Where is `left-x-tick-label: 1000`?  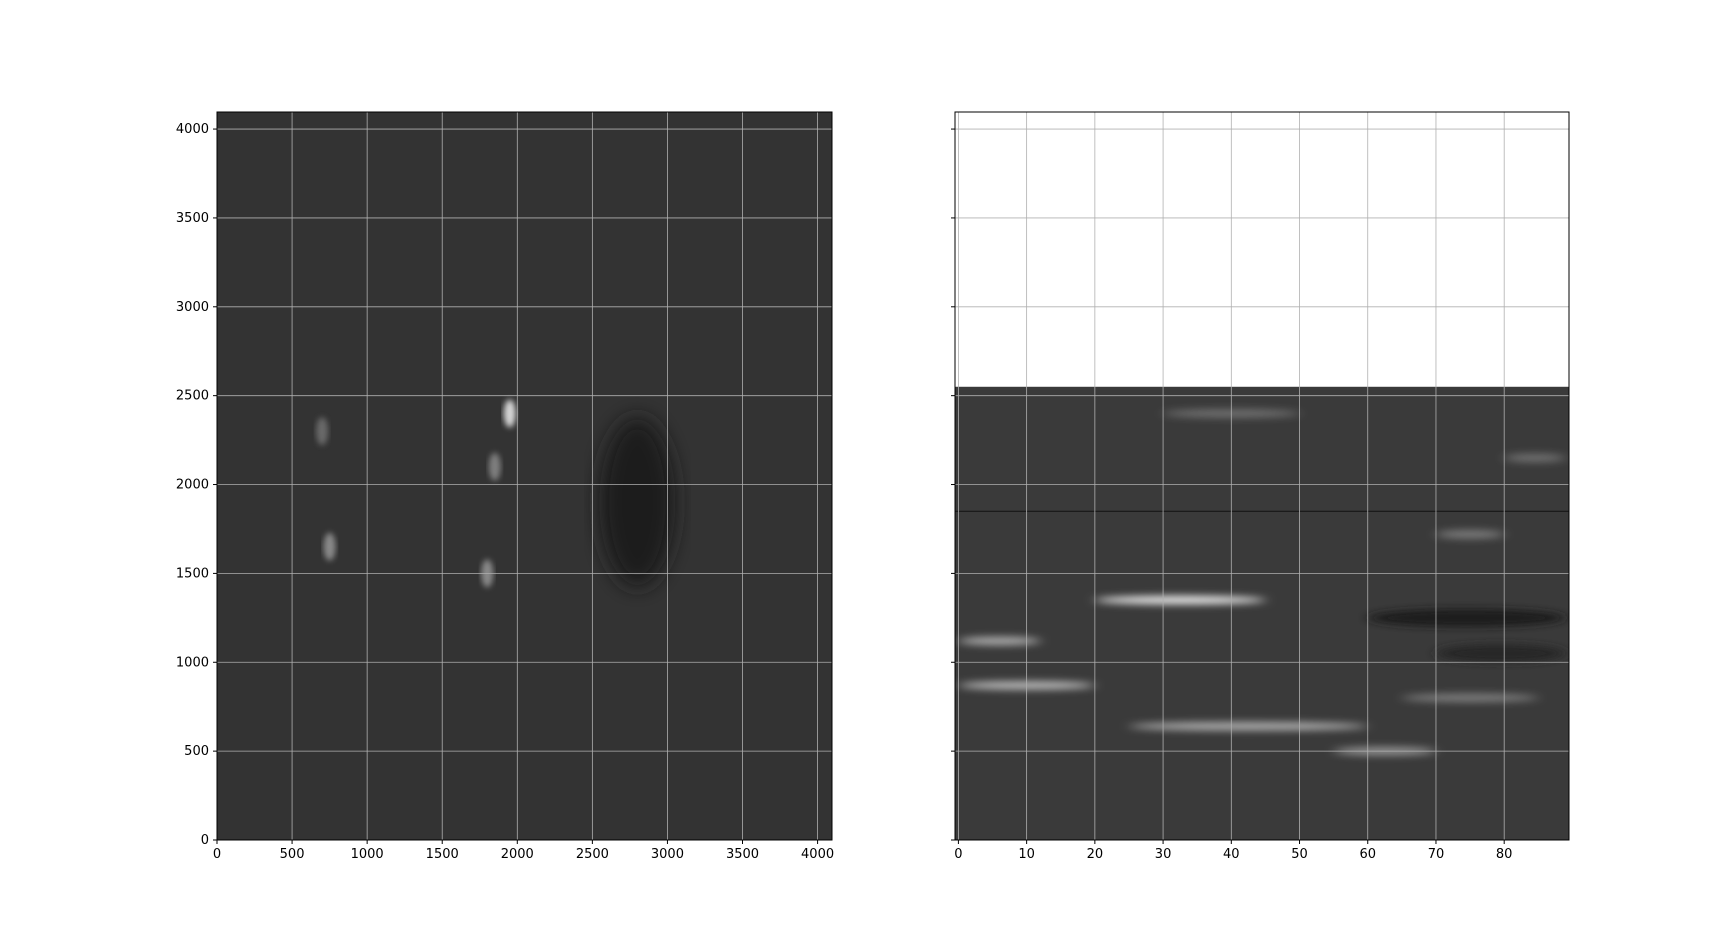
left-x-tick-label: 1000 is located at coordinates (367, 854).